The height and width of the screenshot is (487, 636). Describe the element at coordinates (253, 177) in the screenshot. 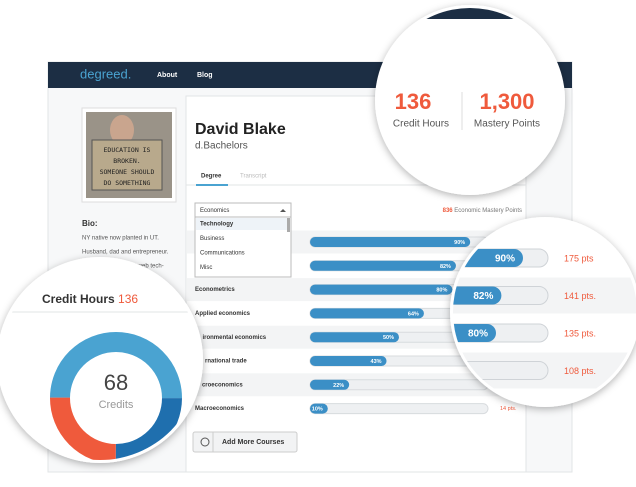

I see `tab: Transcript` at that location.